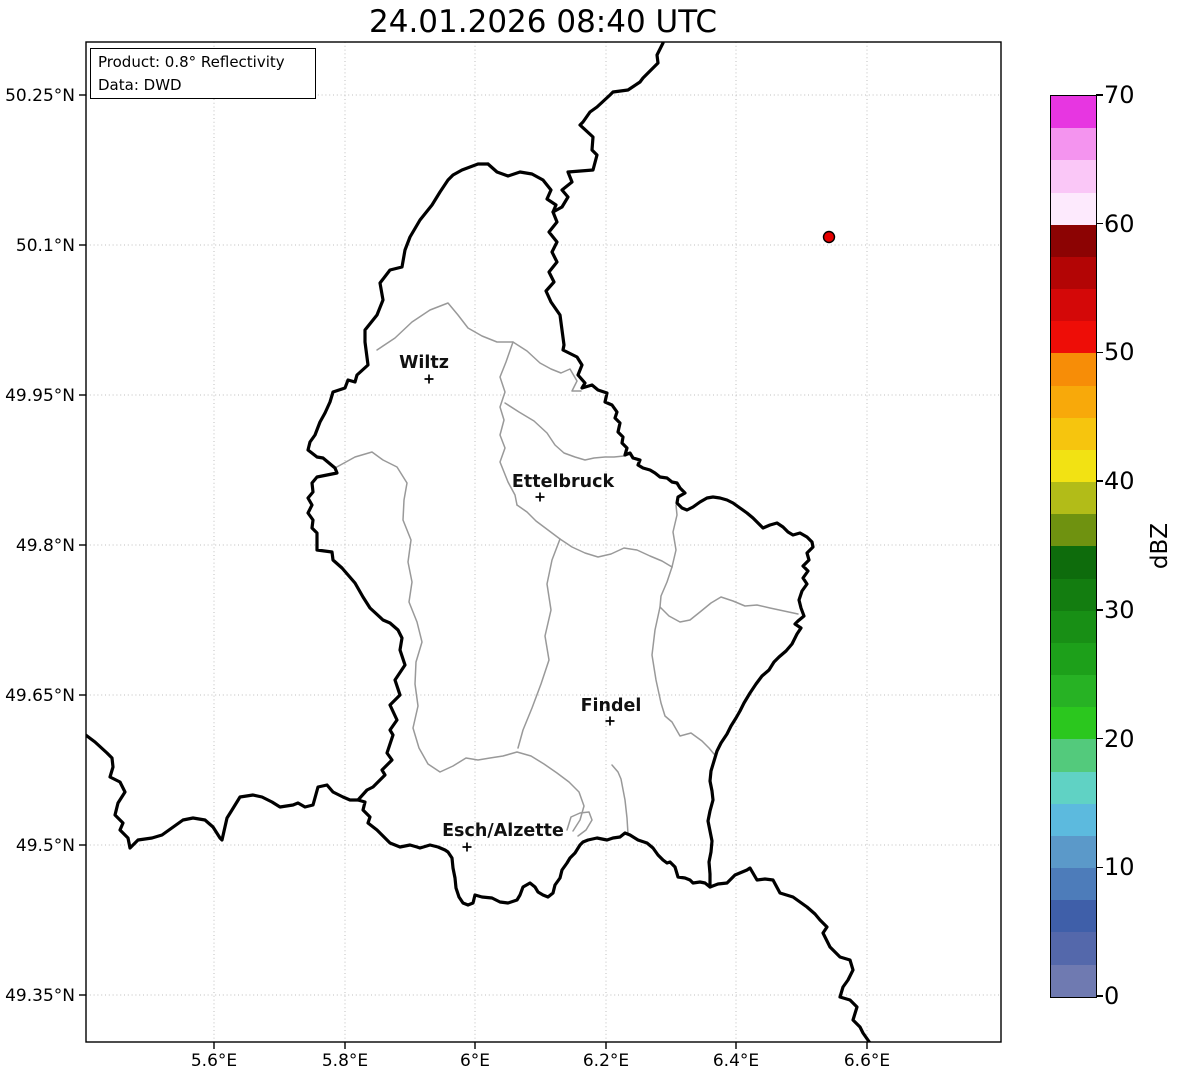  Describe the element at coordinates (611, 706) in the screenshot. I see `city-label: Findel` at that location.